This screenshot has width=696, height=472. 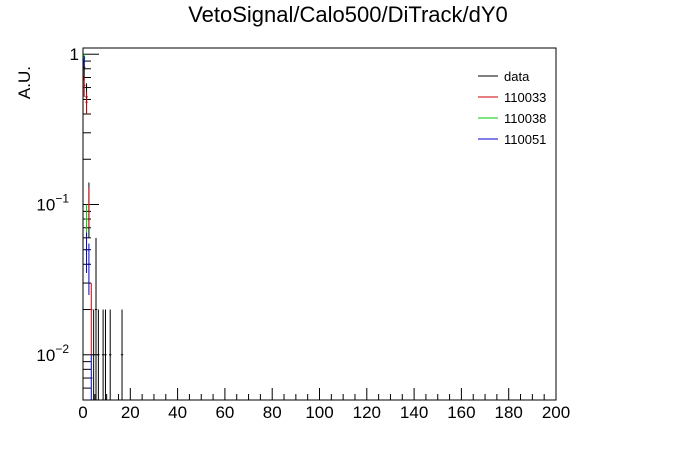 What do you see at coordinates (52, 202) in the screenshot?
I see `y-tick-label: 10⁻¹` at bounding box center [52, 202].